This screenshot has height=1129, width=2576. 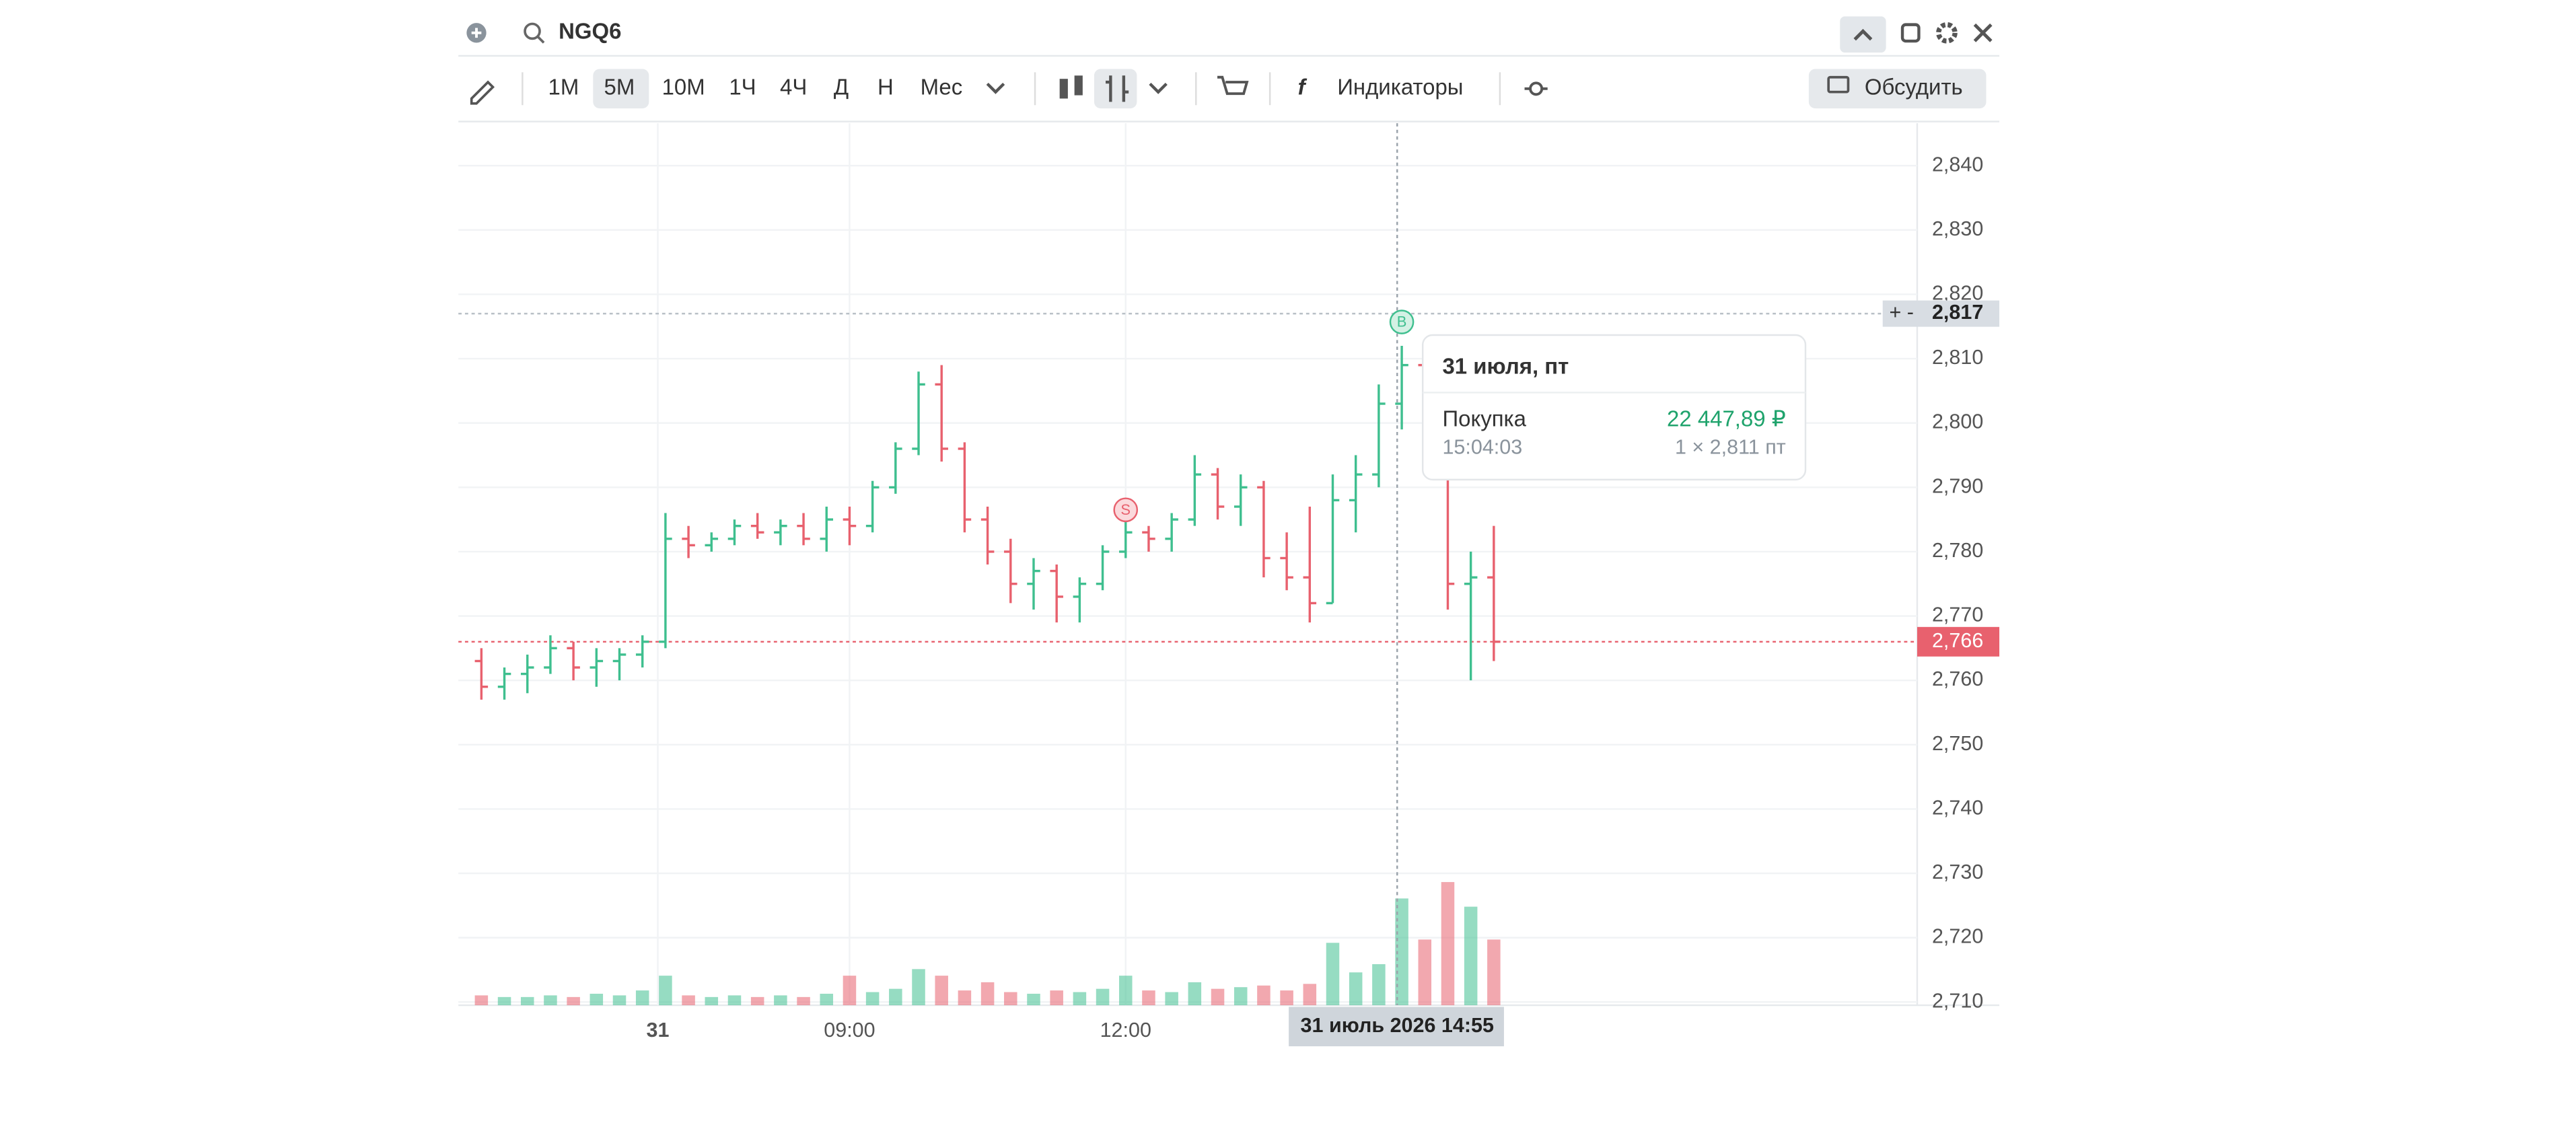 What do you see at coordinates (1957, 550) in the screenshot?
I see `y-tick-label: 2,780` at bounding box center [1957, 550].